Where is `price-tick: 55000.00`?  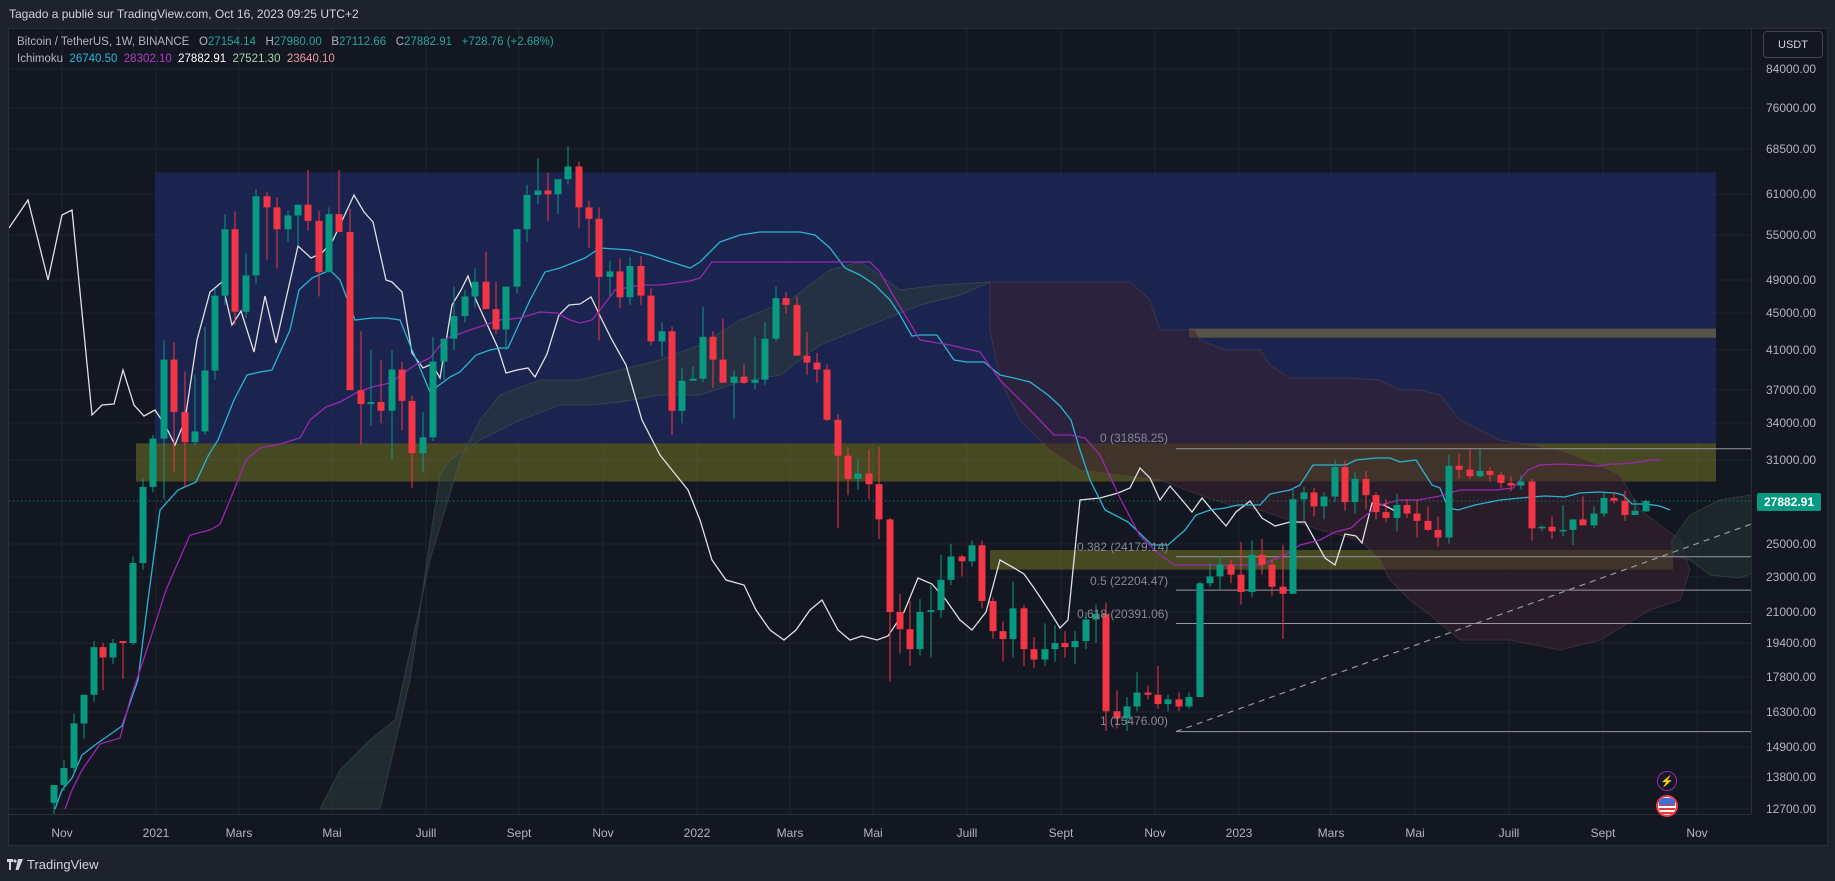
price-tick: 55000.00 is located at coordinates (1791, 235).